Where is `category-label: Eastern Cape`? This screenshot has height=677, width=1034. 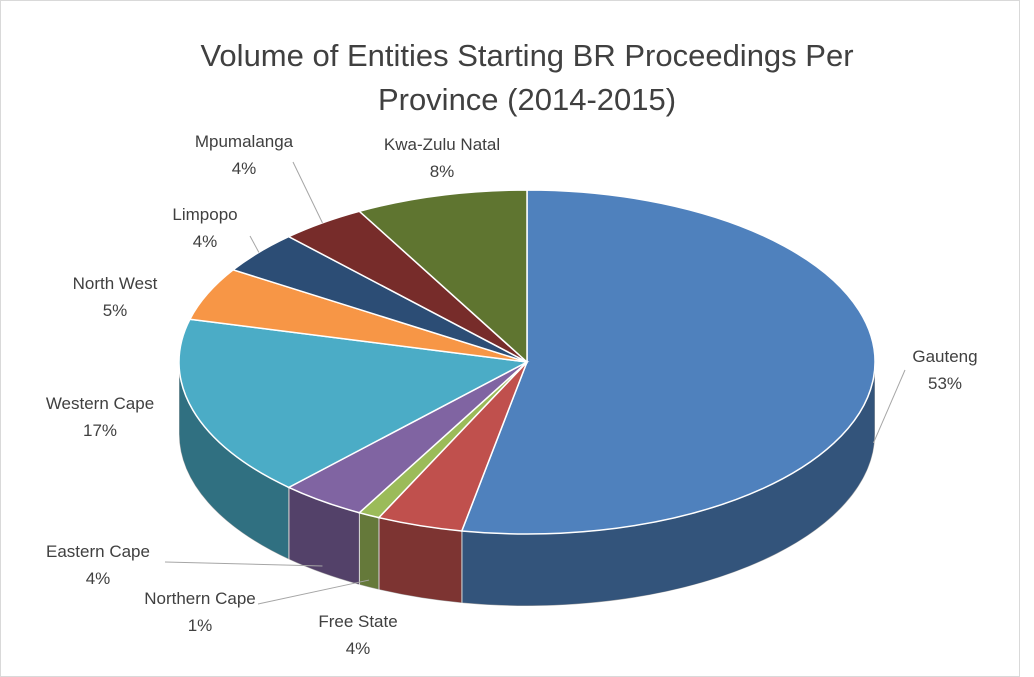 category-label: Eastern Cape is located at coordinates (98, 551).